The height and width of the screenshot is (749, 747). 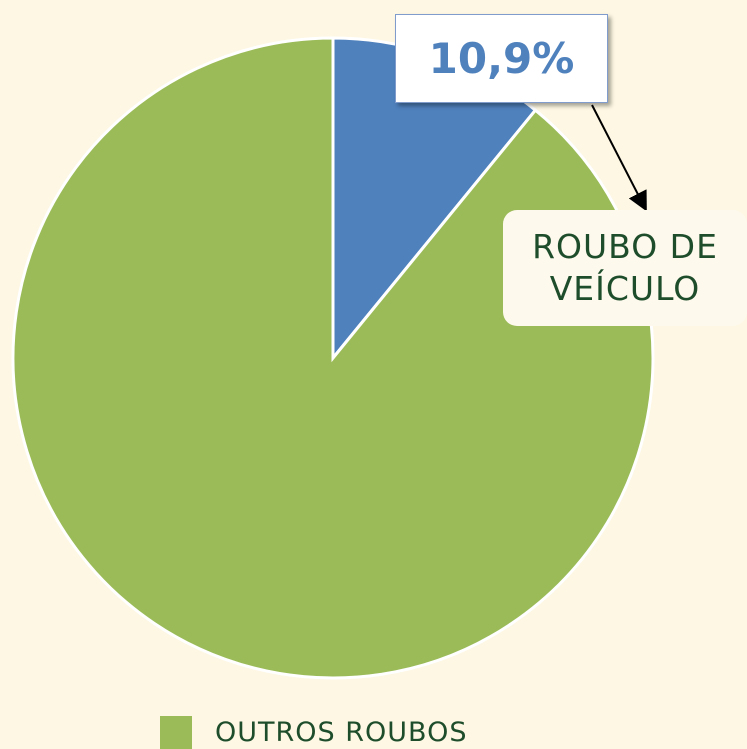 What do you see at coordinates (341, 732) in the screenshot?
I see `legend-label: OUTROS ROUBOS` at bounding box center [341, 732].